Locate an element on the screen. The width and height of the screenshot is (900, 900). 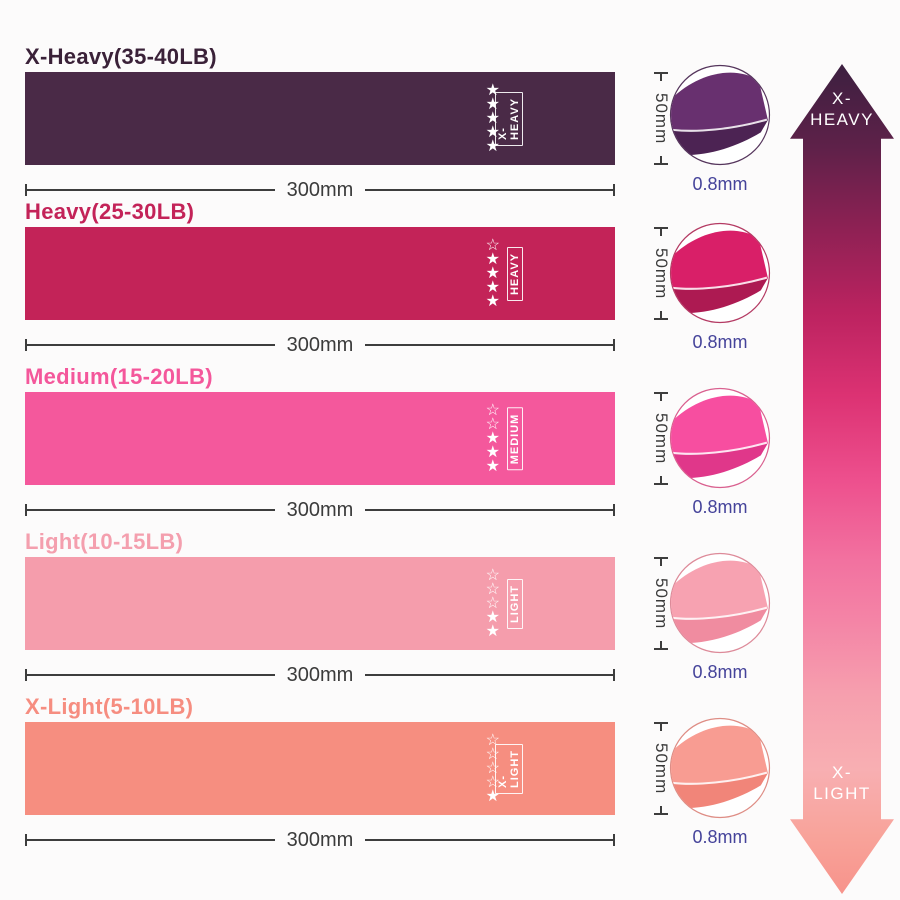
thickness-circle-heavy: 0.8mm is located at coordinates (720, 287).